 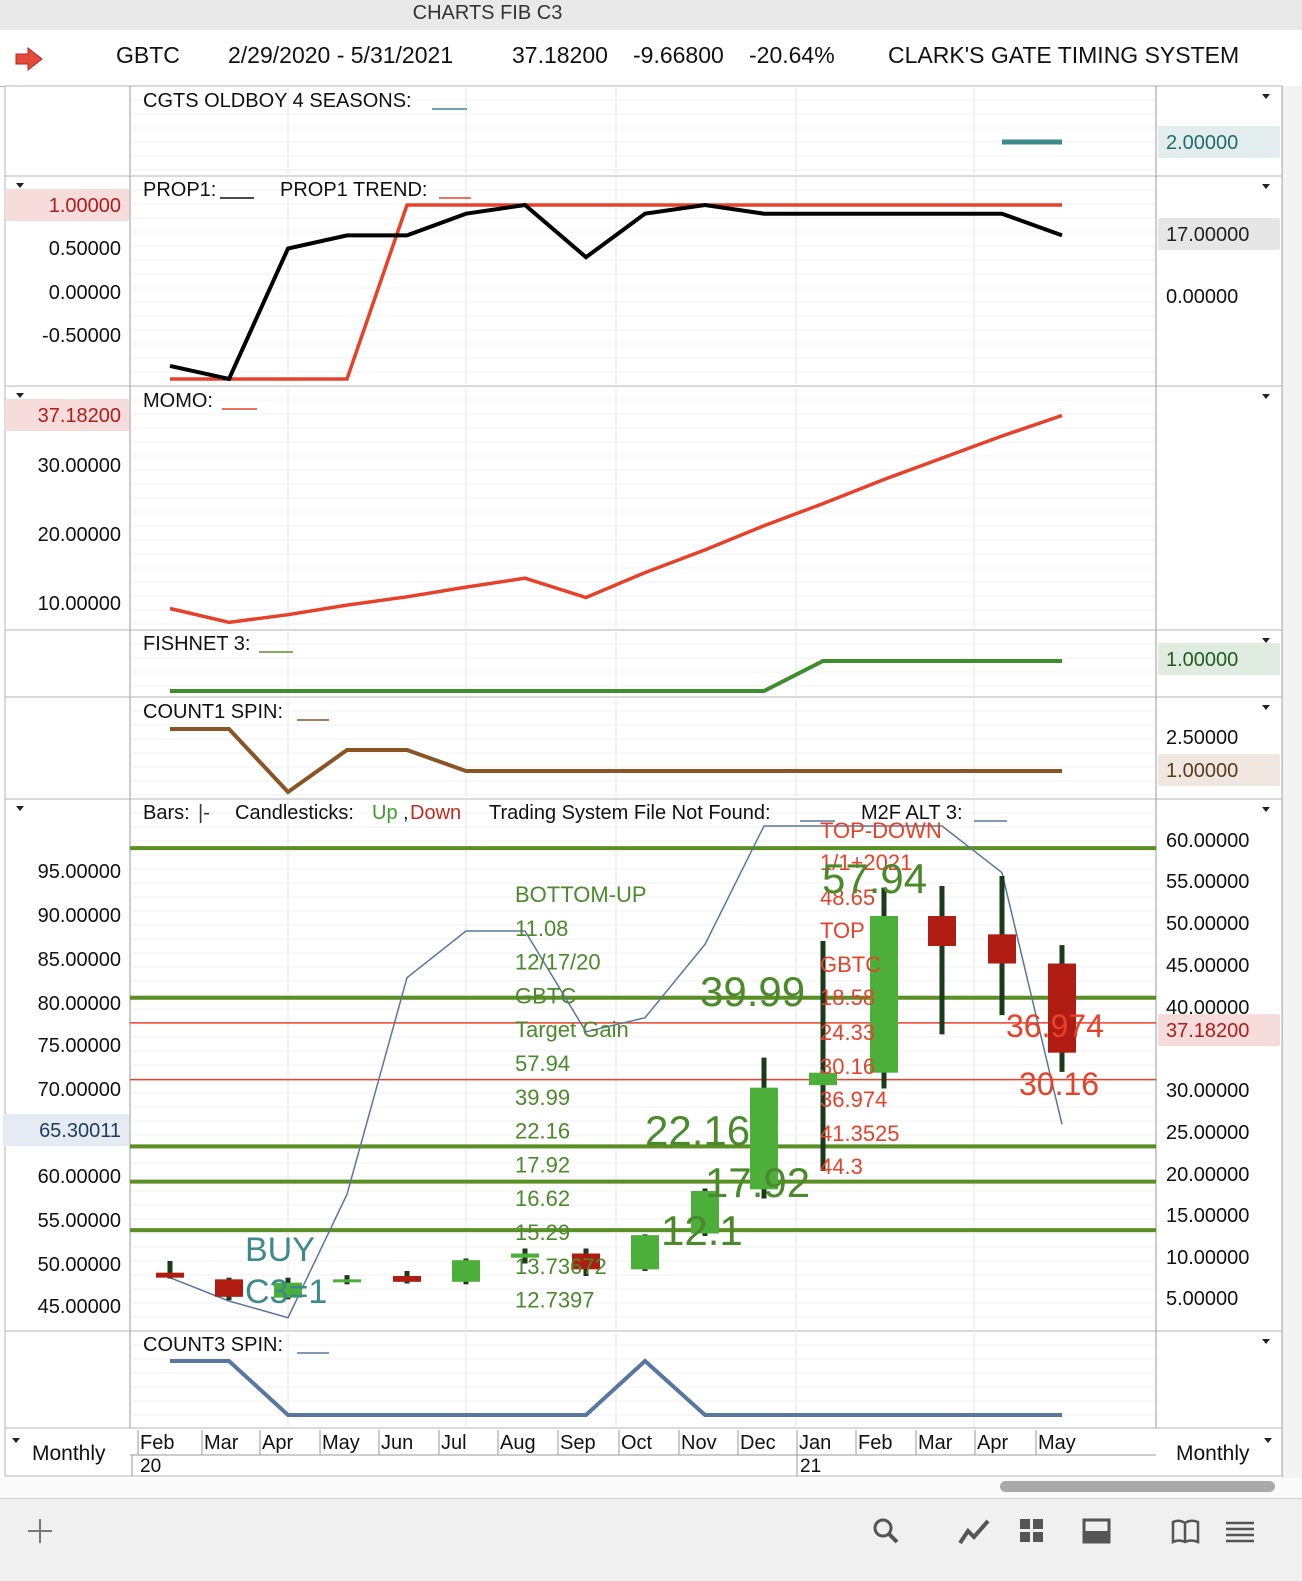 What do you see at coordinates (79, 872) in the screenshot?
I see `price-left-tick: 95.00000` at bounding box center [79, 872].